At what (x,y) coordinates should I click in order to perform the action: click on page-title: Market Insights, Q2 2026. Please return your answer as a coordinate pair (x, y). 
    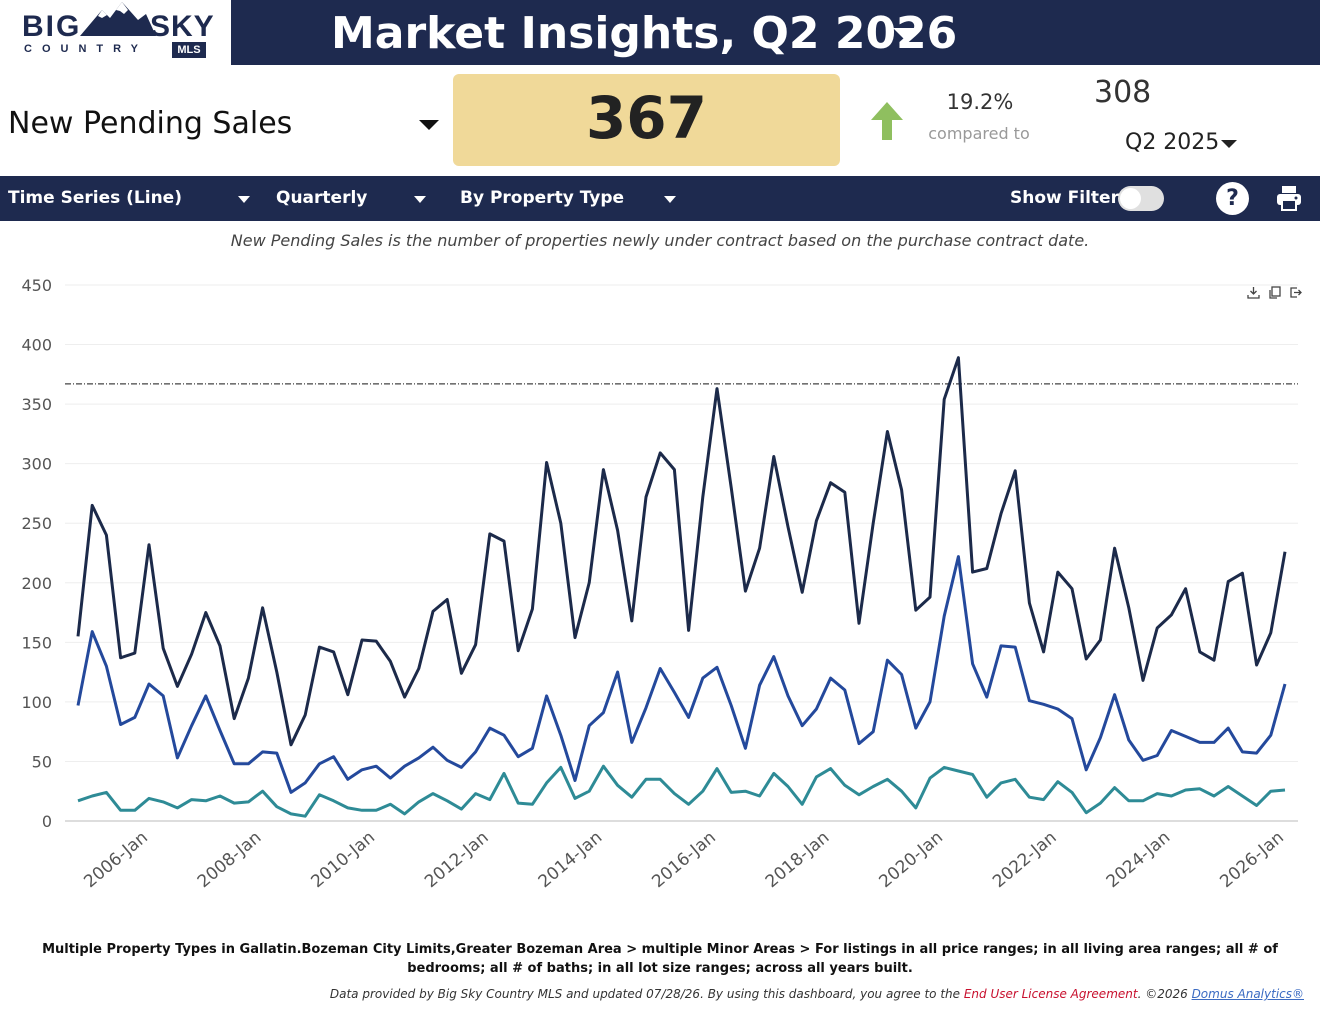
    Looking at the image, I should click on (644, 33).